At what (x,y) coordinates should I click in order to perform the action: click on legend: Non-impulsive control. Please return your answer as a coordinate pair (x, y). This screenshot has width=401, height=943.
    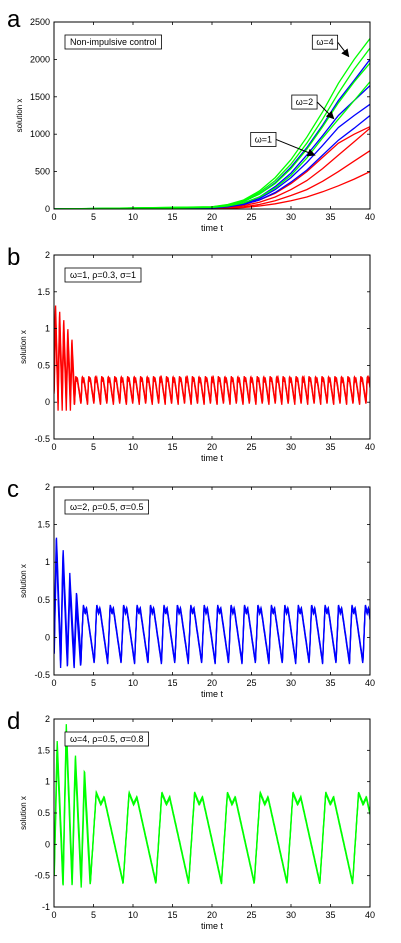
    Looking at the image, I should click on (113, 42).